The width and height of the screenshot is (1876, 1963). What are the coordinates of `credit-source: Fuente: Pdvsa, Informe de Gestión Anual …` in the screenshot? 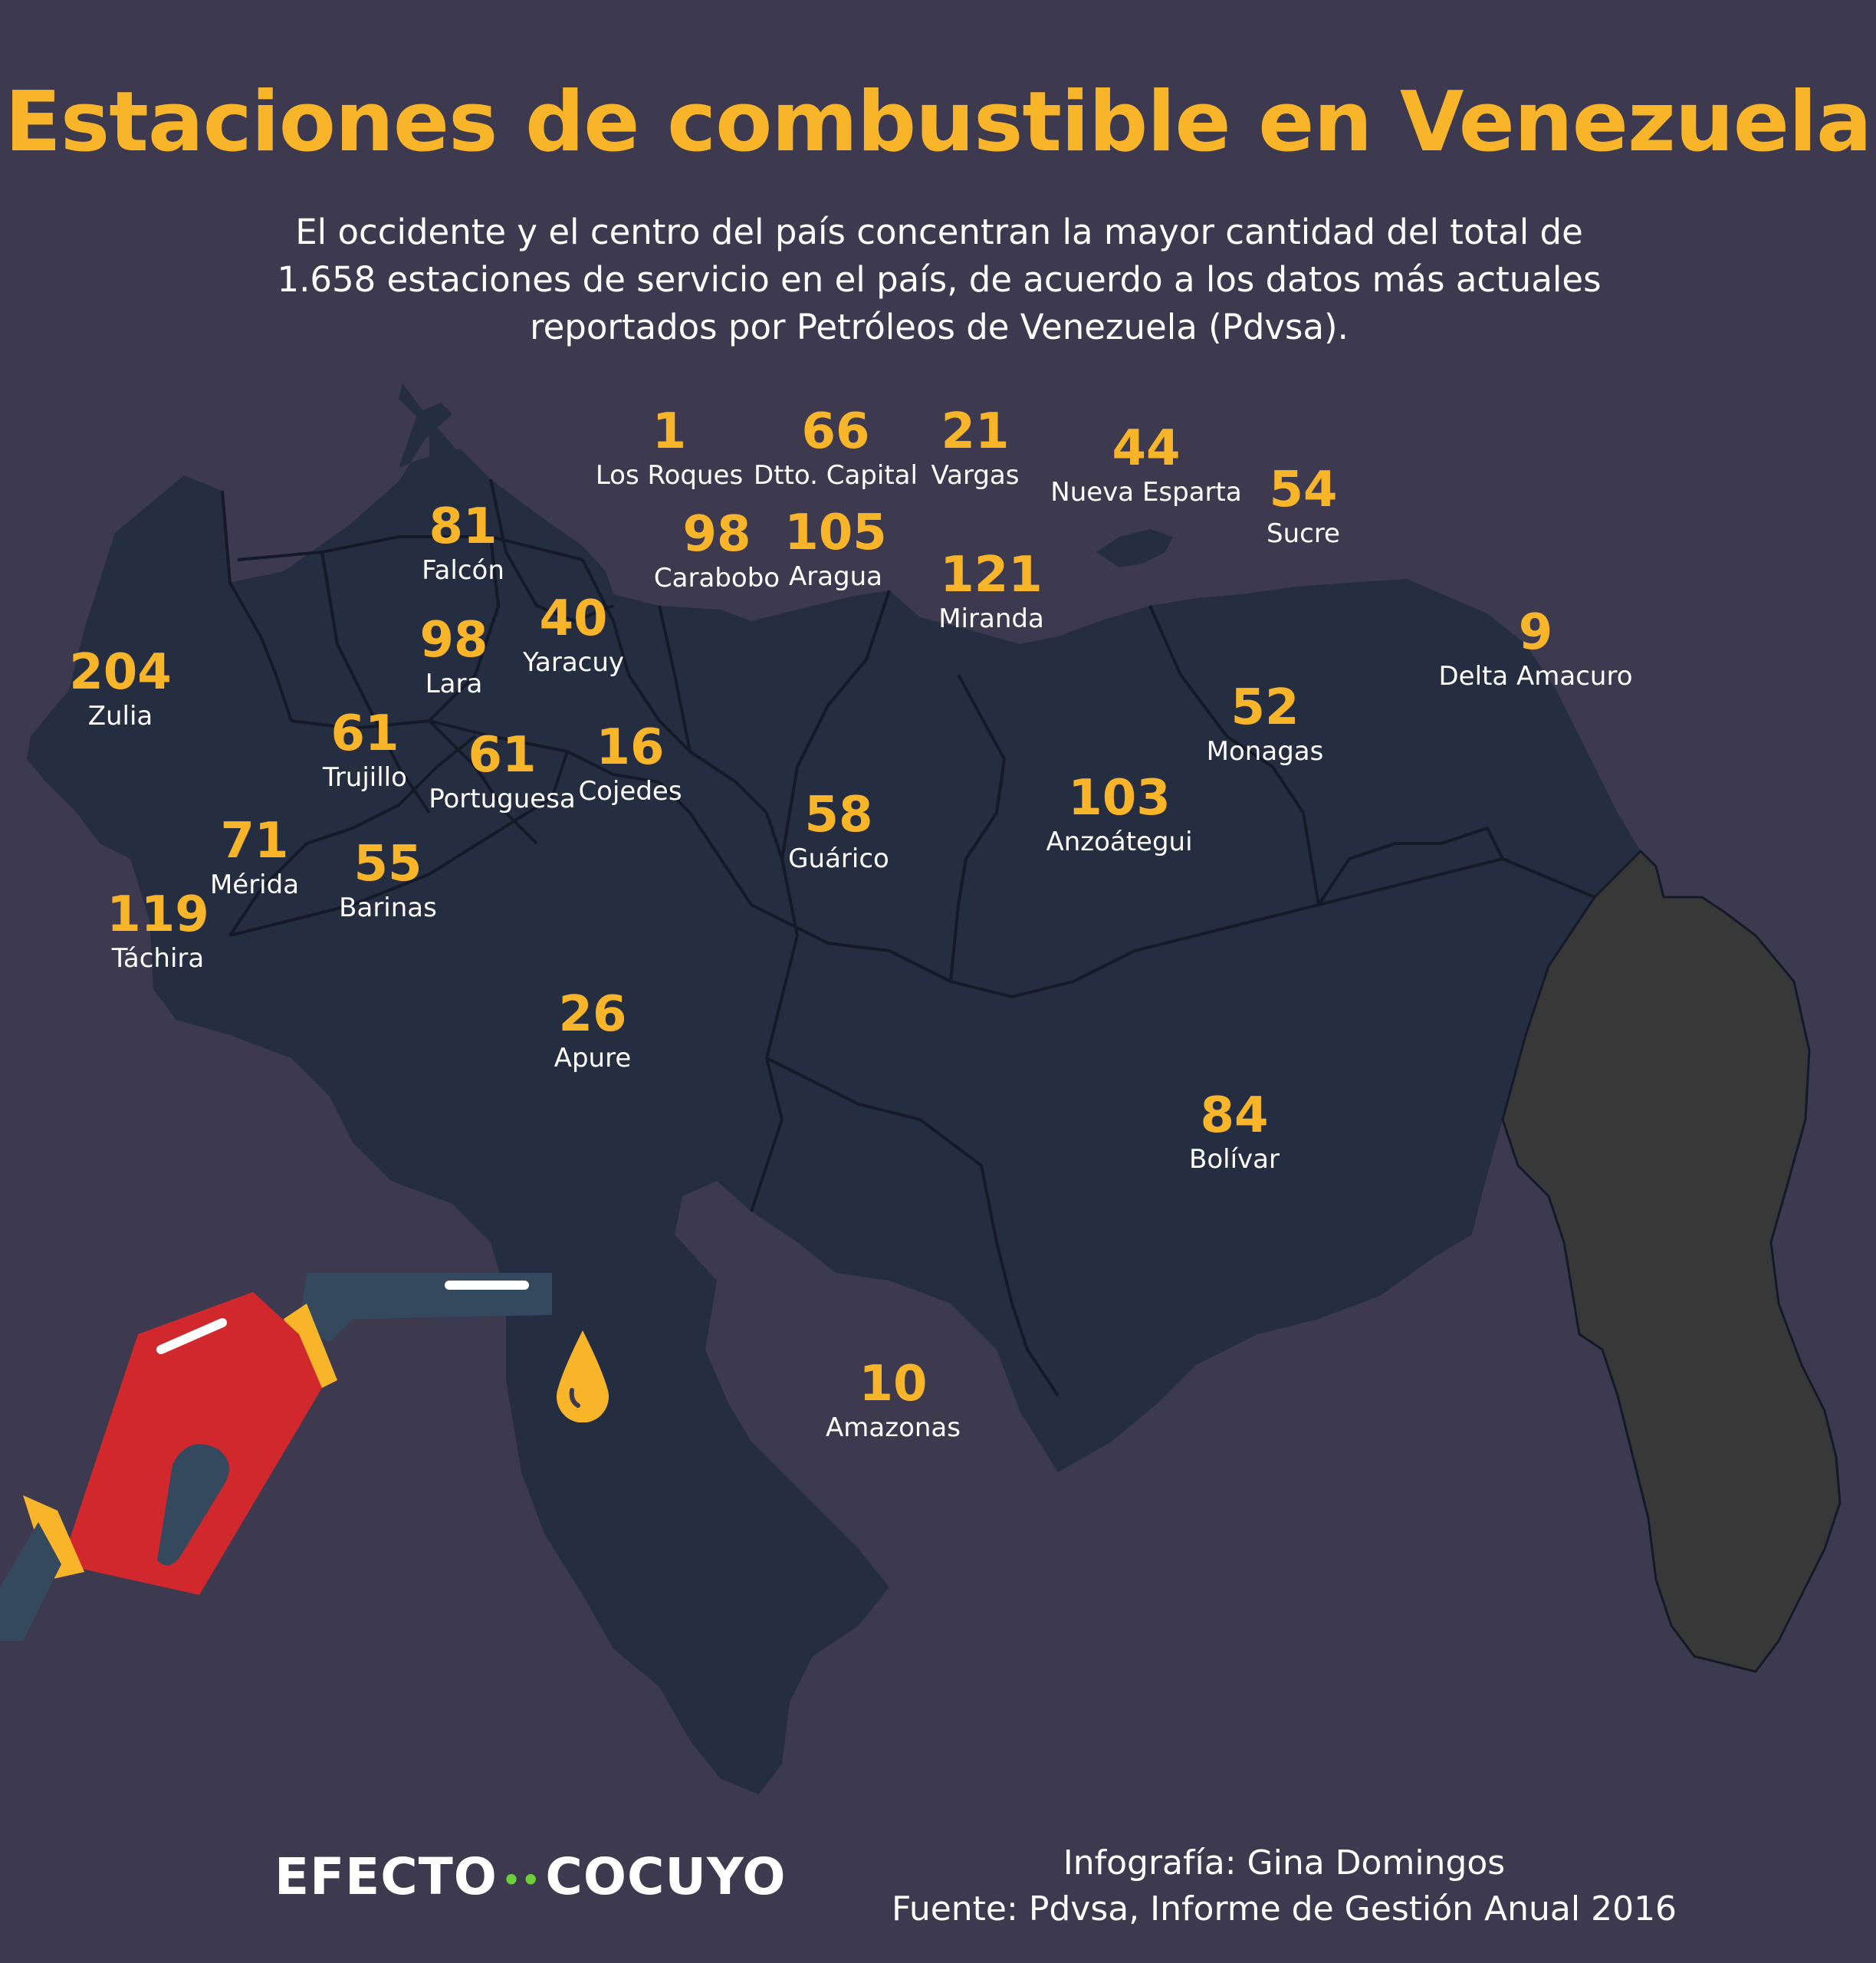 It's located at (1284, 1908).